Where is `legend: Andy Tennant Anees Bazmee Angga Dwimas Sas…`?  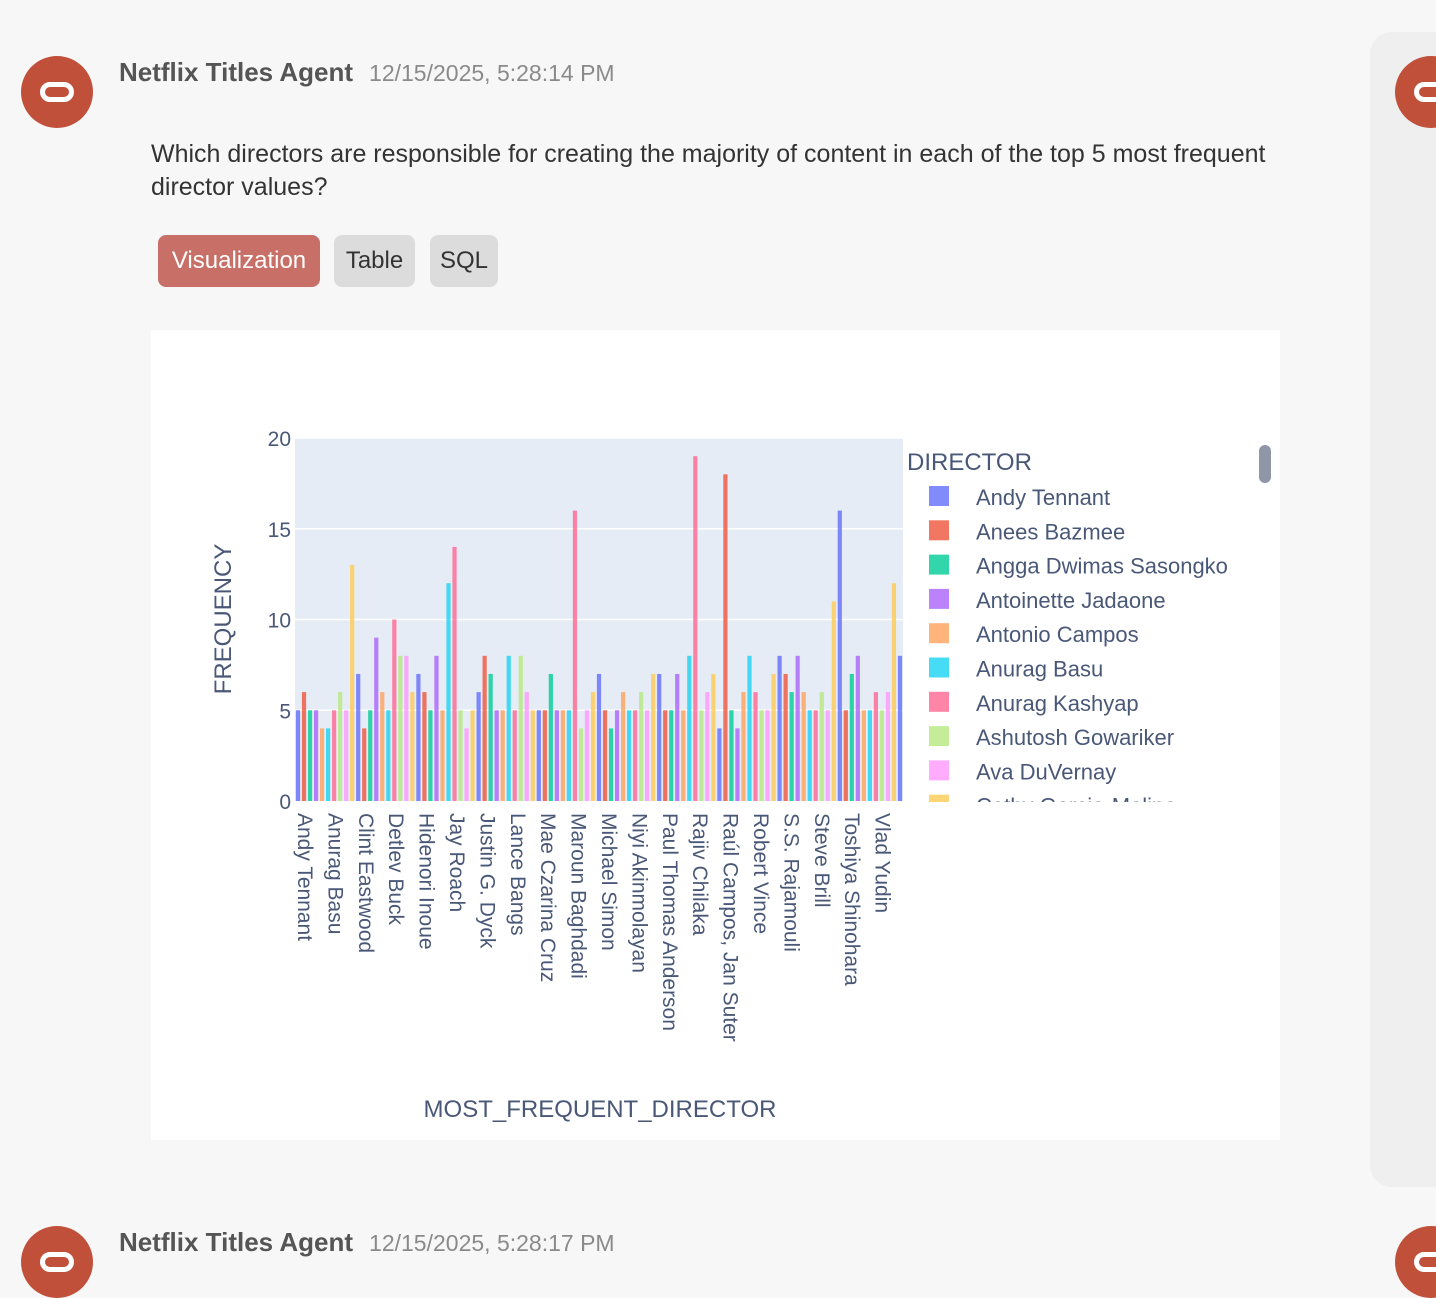 legend: Andy Tennant Anees Bazmee Angga Dwimas Sas… is located at coordinates (1078, 652).